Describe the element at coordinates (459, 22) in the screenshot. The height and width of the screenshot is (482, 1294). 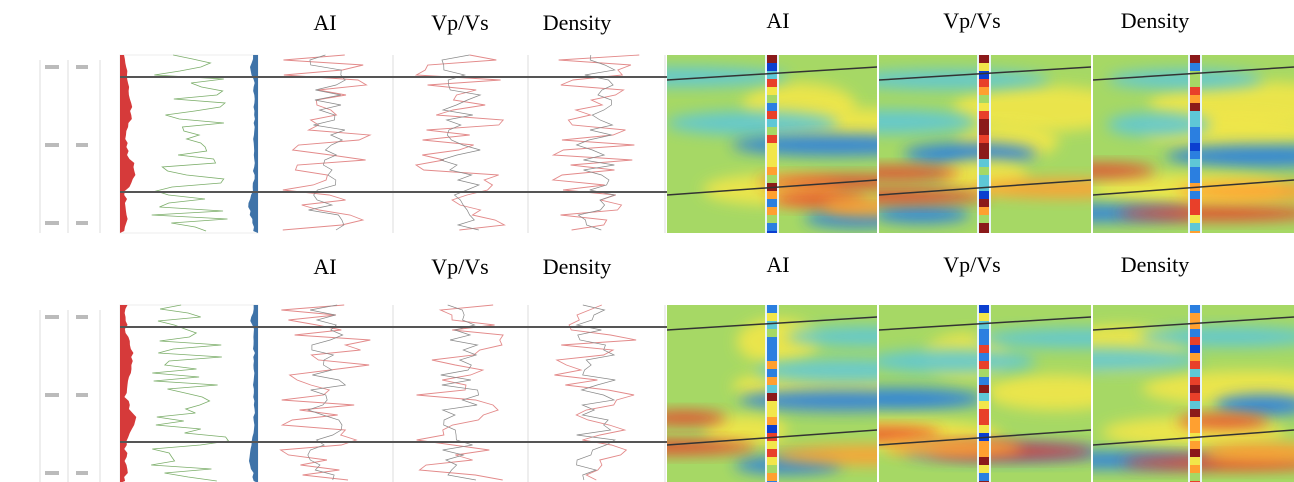
I see `log-track-label: Vp/Vs` at that location.